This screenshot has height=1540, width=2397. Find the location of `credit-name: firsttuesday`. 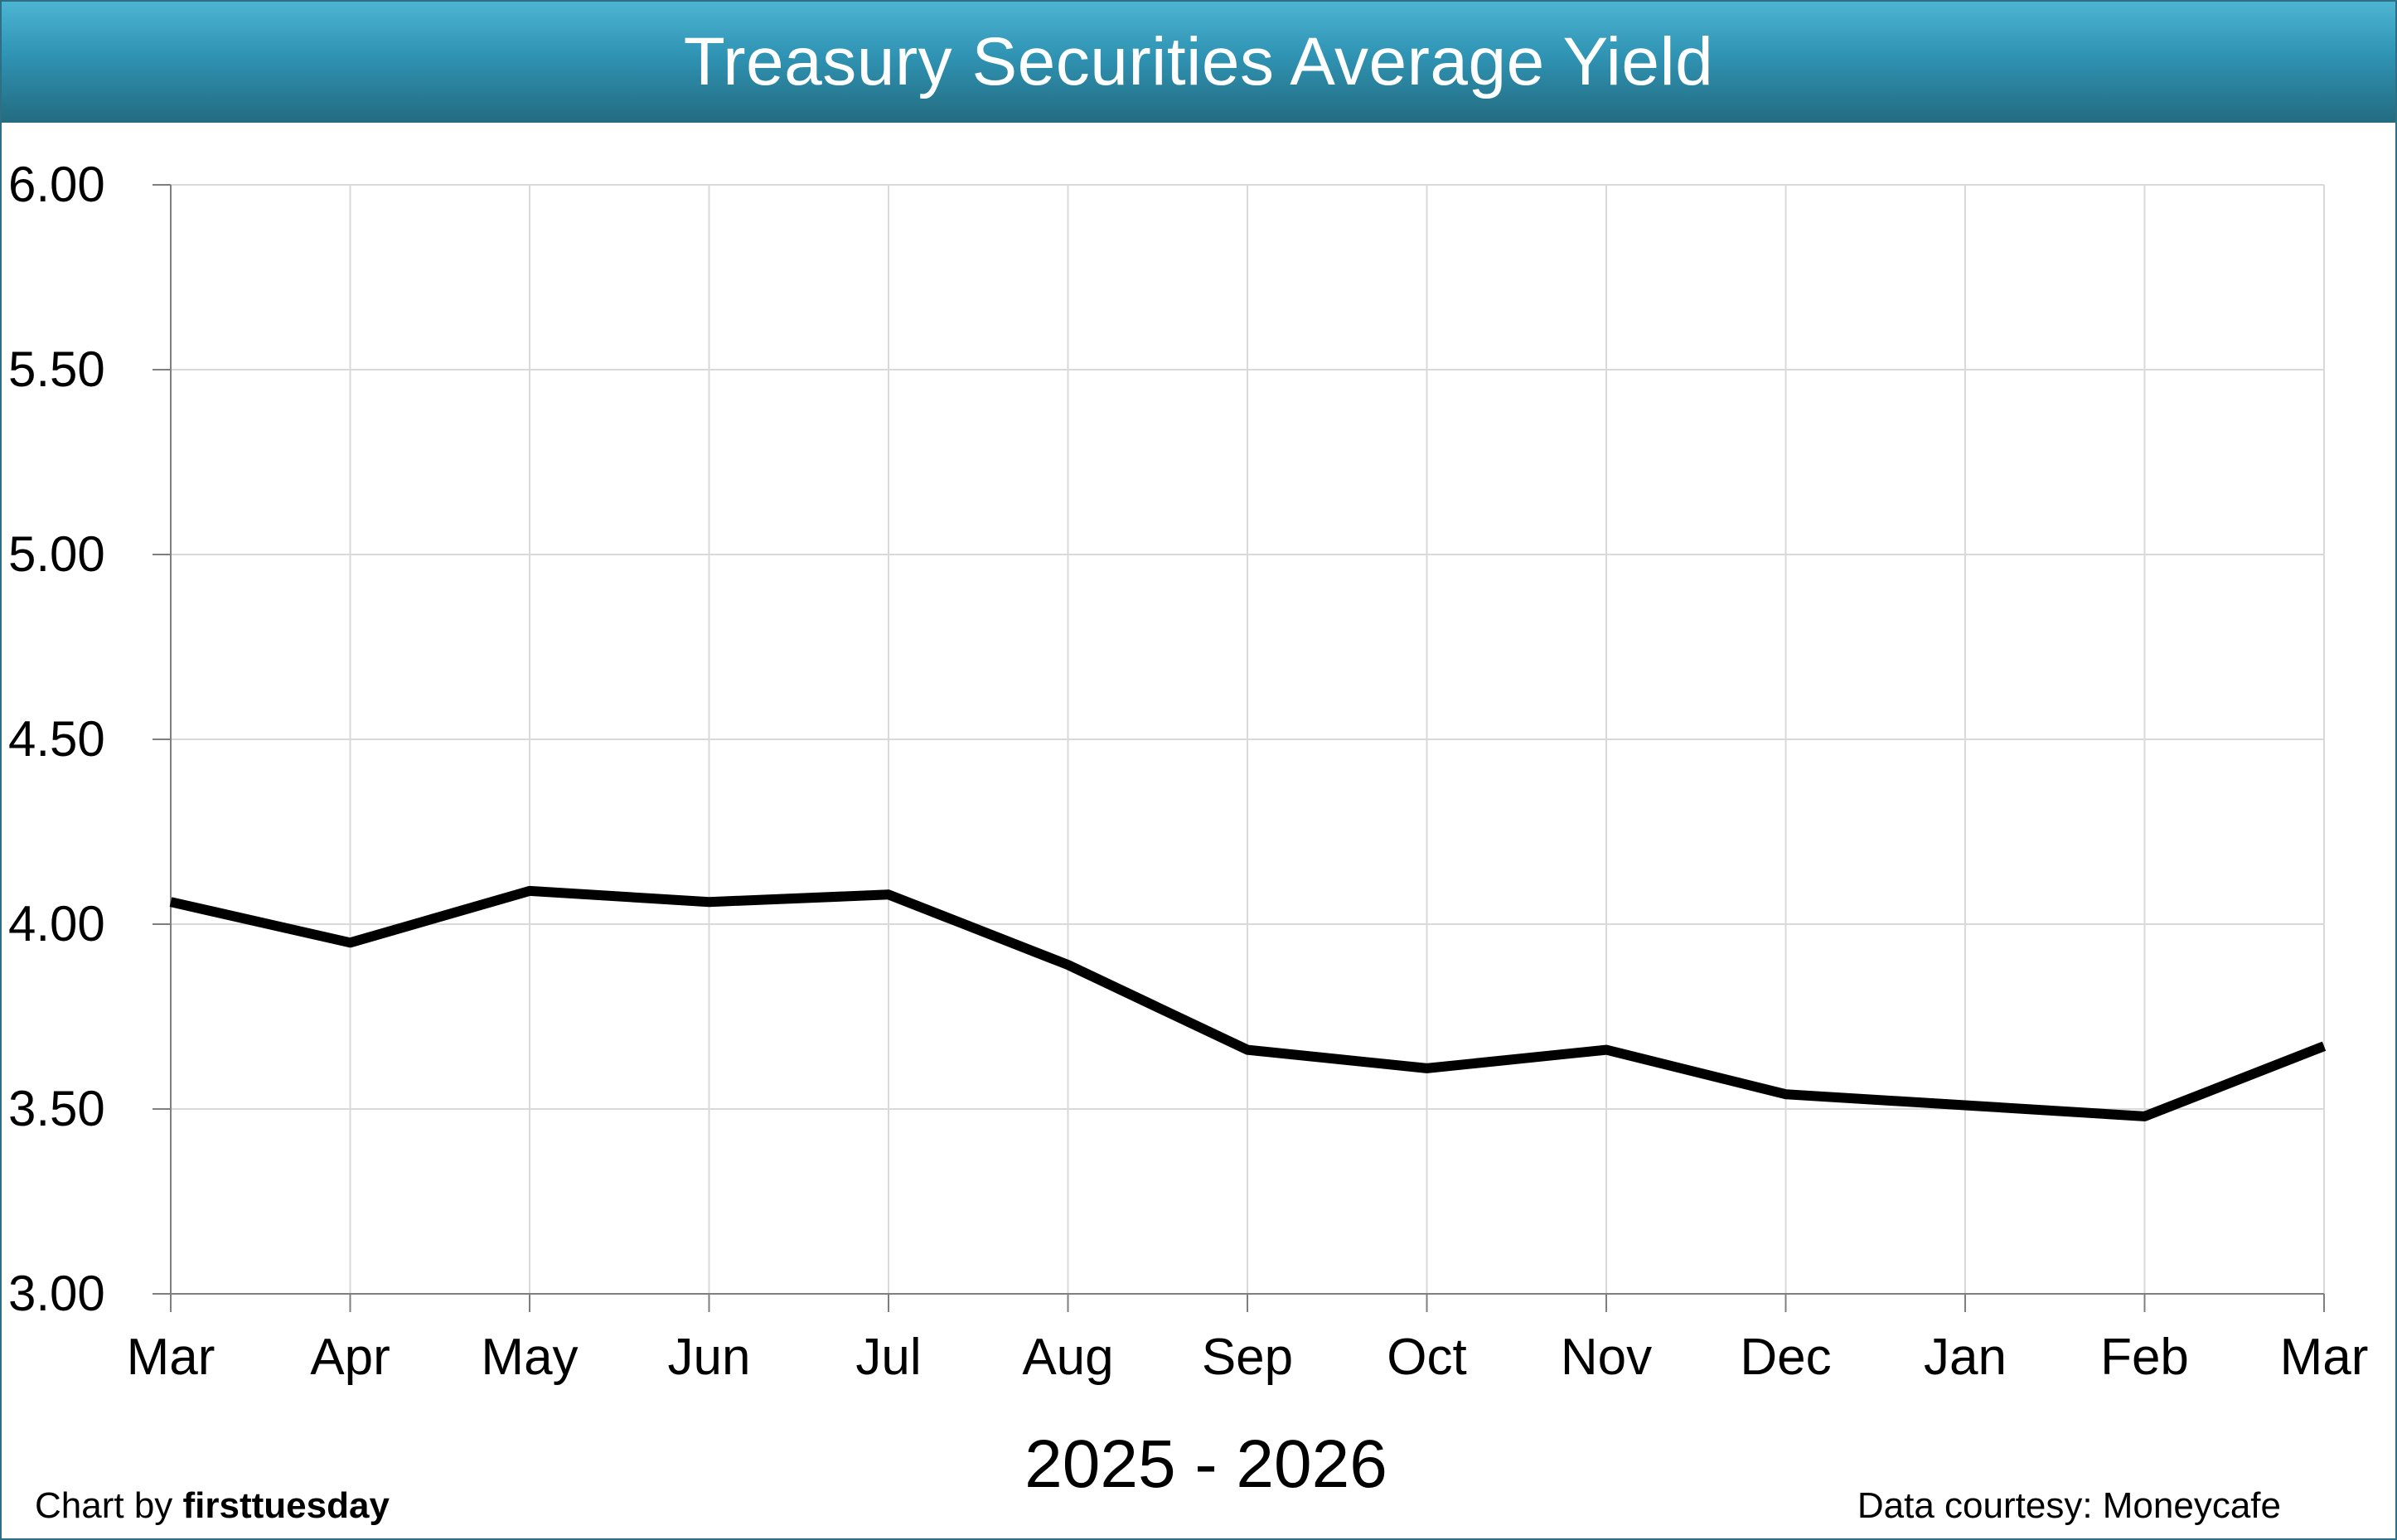

credit-name: firsttuesday is located at coordinates (286, 1506).